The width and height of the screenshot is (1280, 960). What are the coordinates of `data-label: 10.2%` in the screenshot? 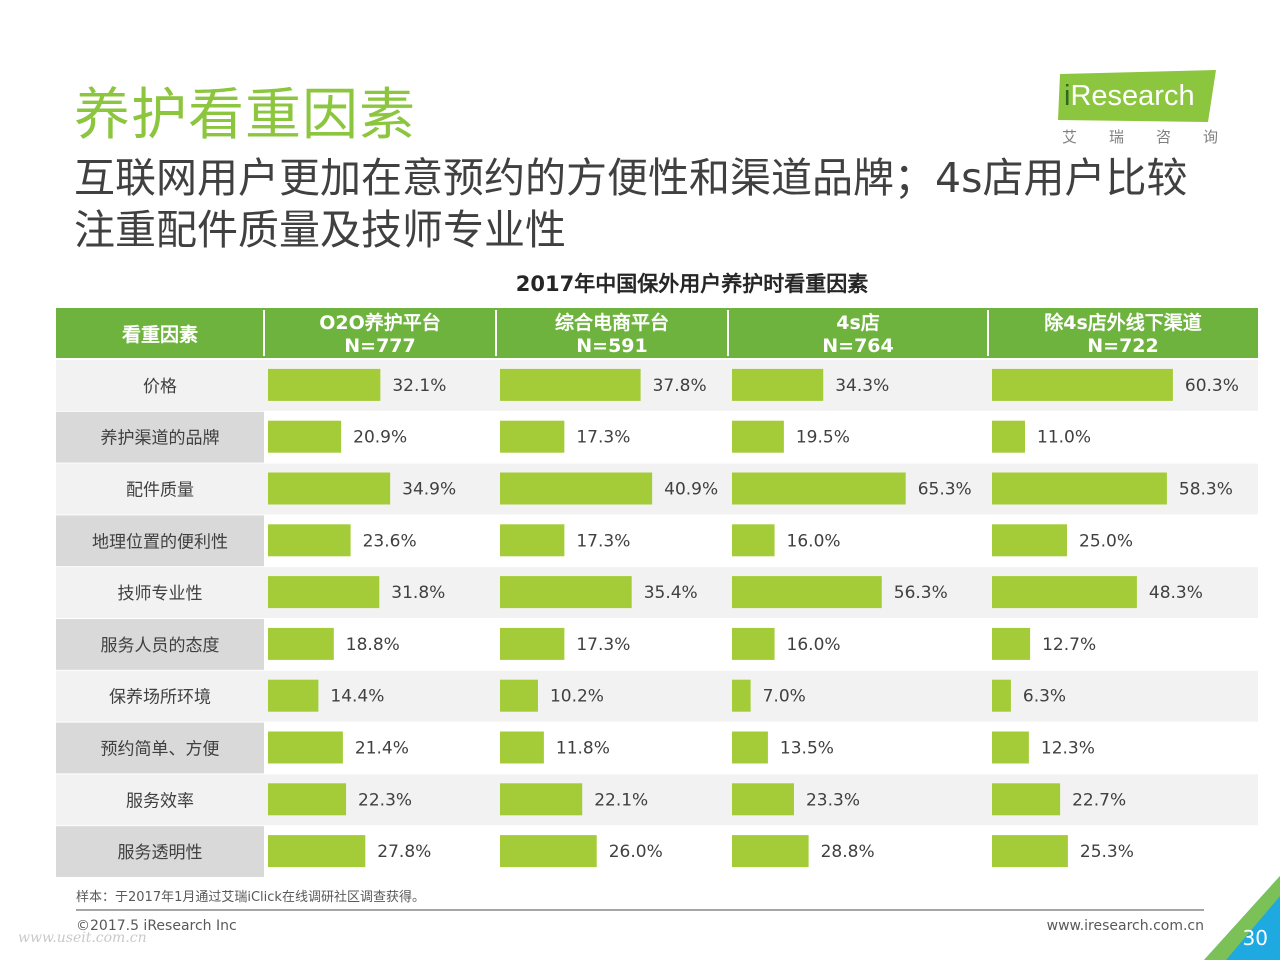 It's located at (577, 697).